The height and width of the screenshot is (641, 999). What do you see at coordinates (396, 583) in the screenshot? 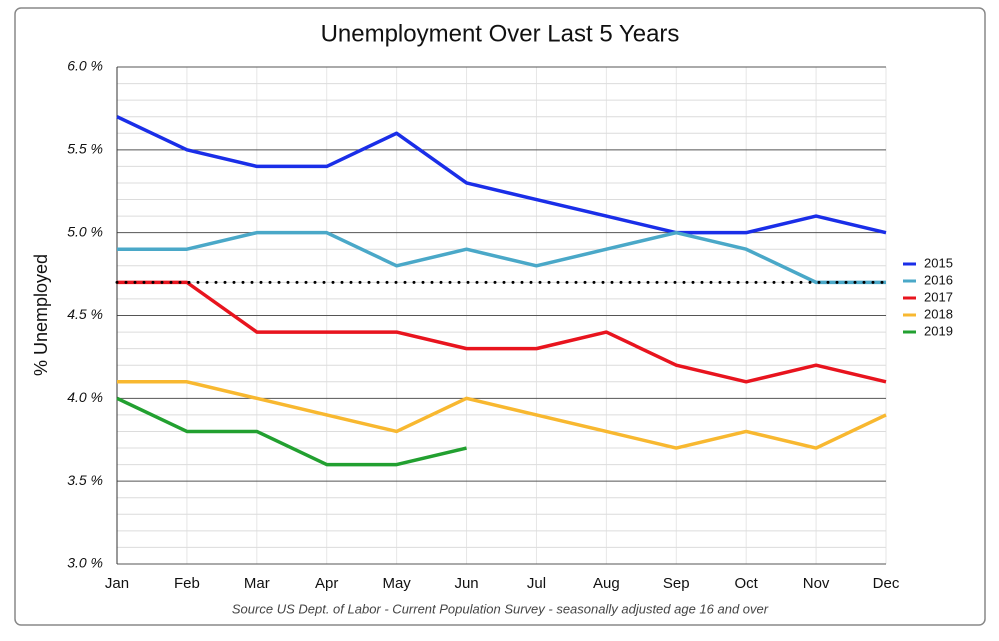
I see `x-tick-label: May` at bounding box center [396, 583].